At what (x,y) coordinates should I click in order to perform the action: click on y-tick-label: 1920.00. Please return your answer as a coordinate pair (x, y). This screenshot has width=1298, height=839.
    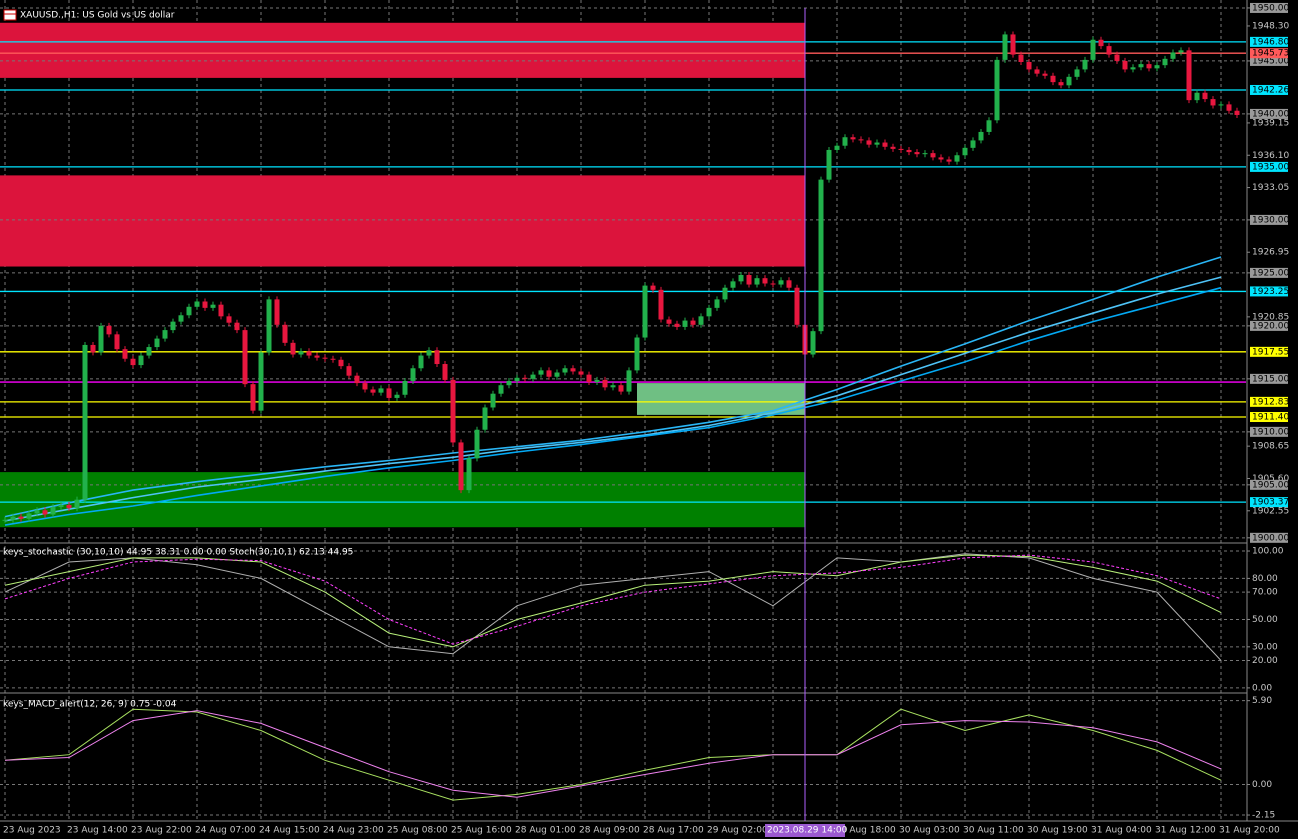
    Looking at the image, I should click on (1270, 326).